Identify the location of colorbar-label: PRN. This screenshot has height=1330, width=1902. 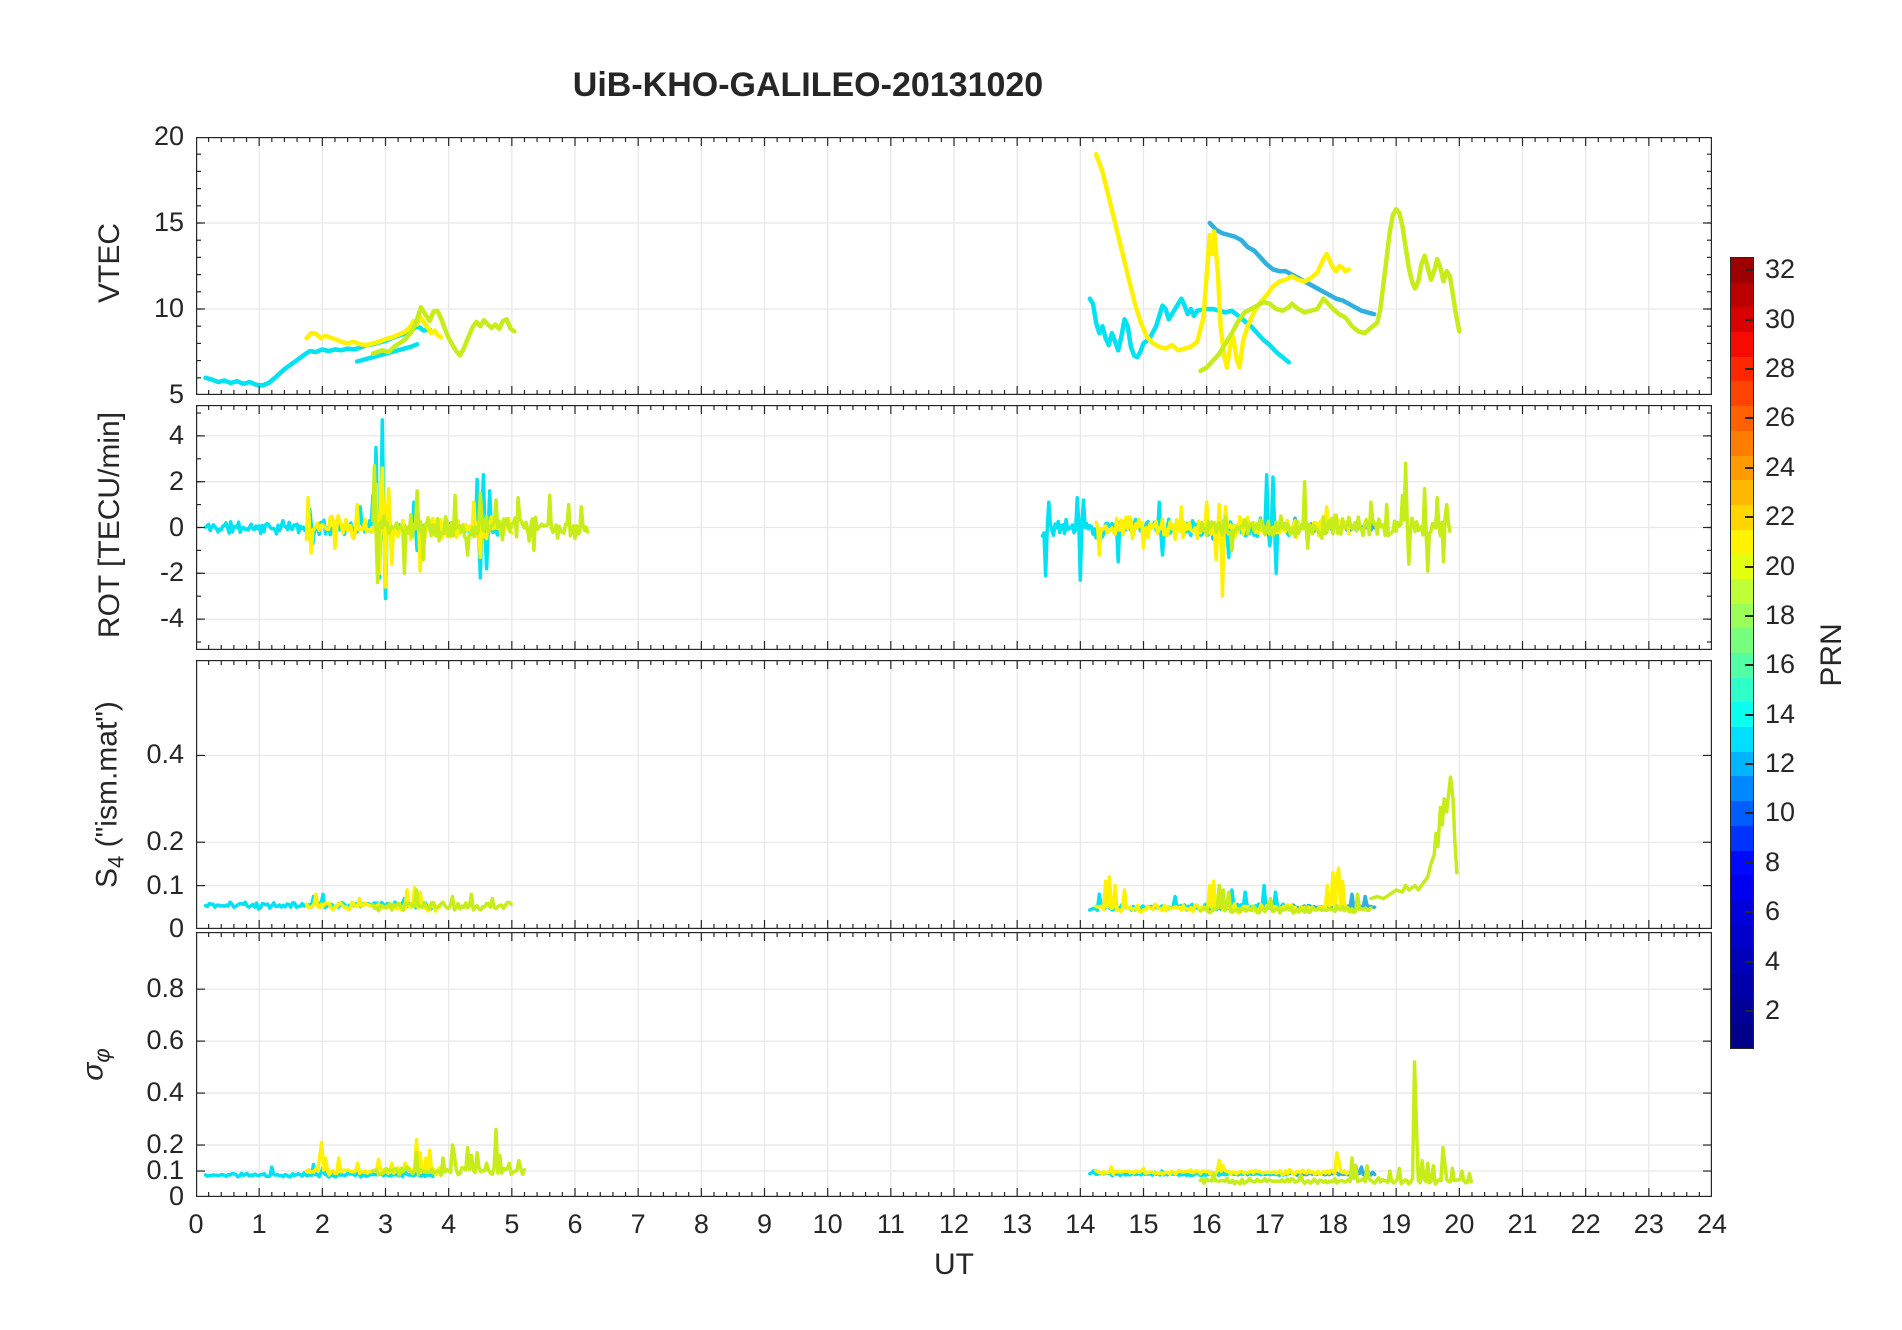
(1831, 655).